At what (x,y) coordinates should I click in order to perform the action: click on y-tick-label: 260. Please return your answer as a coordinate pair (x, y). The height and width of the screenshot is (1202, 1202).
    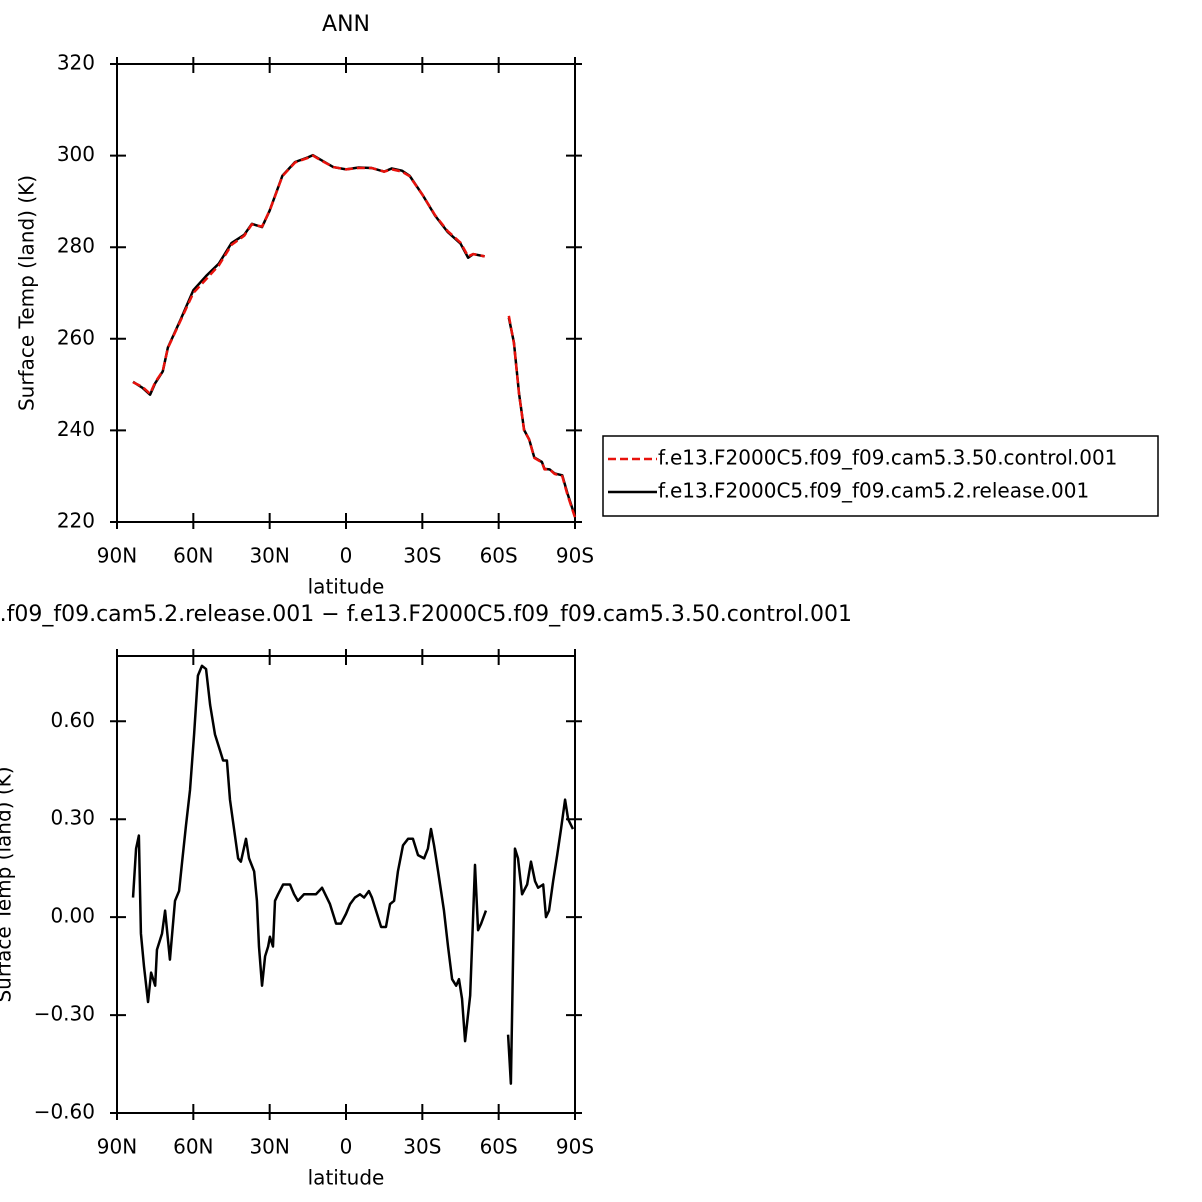
    Looking at the image, I should click on (76, 337).